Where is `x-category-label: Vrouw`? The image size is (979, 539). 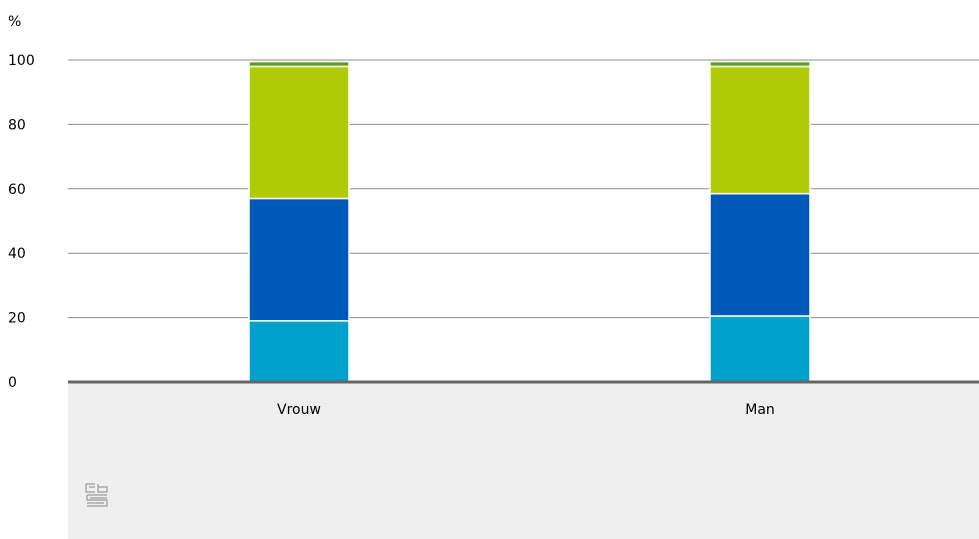
x-category-label: Vrouw is located at coordinates (299, 410).